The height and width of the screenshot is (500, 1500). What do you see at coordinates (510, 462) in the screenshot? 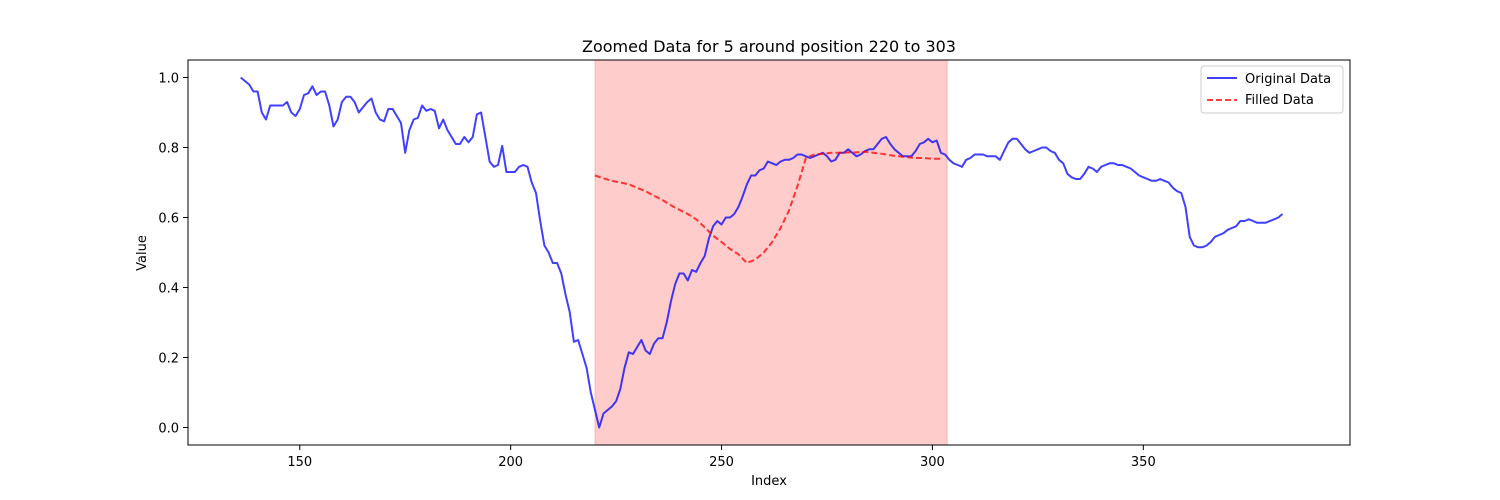
I see `x-tick-label: 200` at bounding box center [510, 462].